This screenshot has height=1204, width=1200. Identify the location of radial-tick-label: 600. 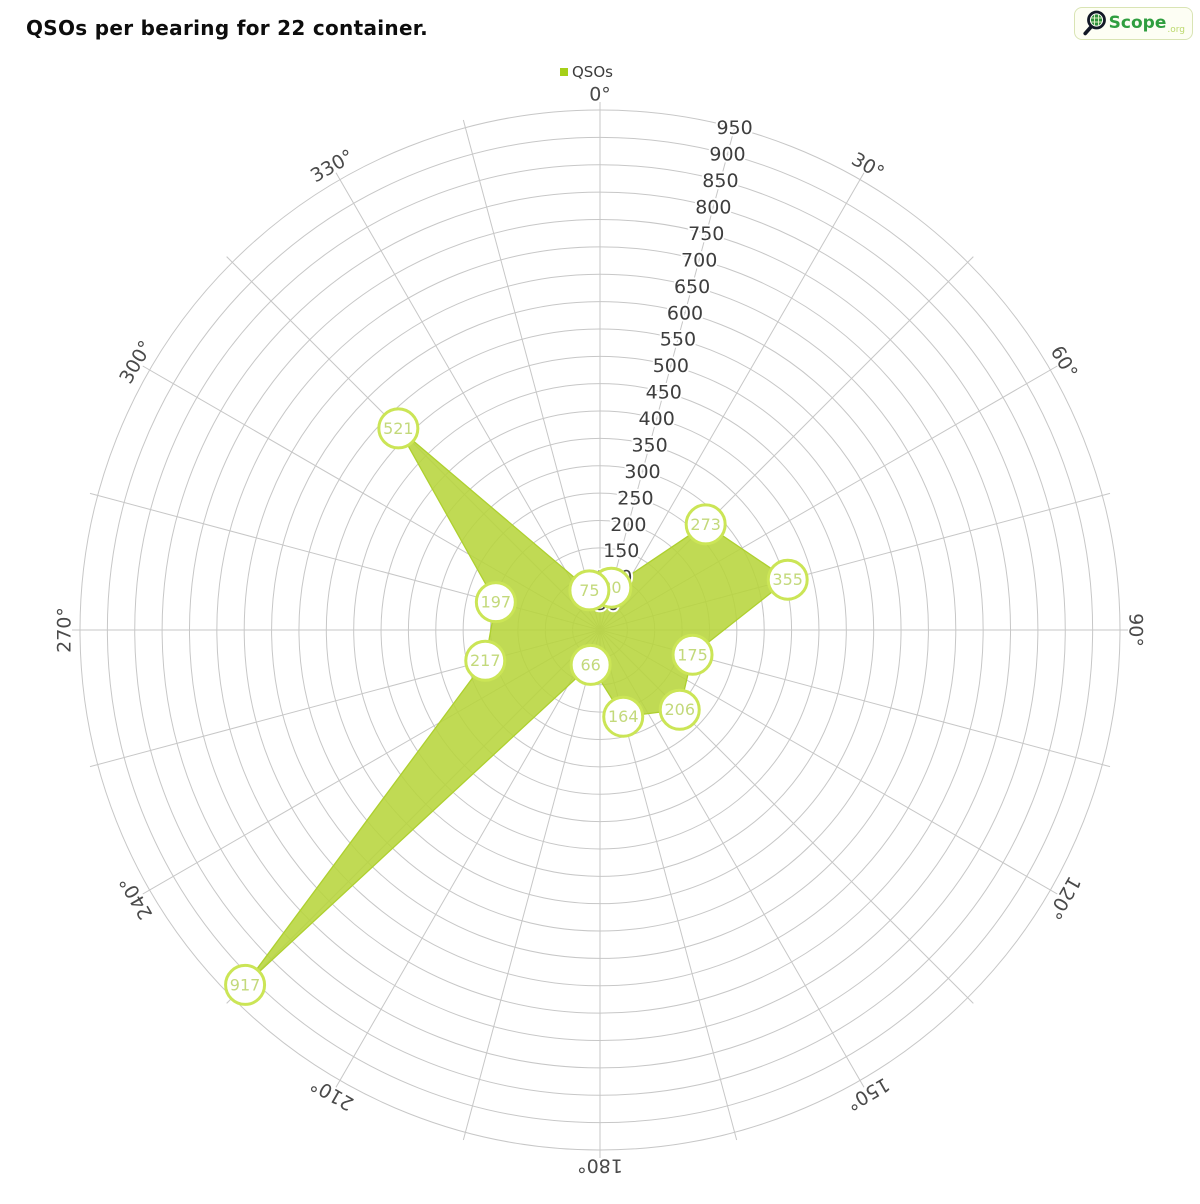
(685, 313).